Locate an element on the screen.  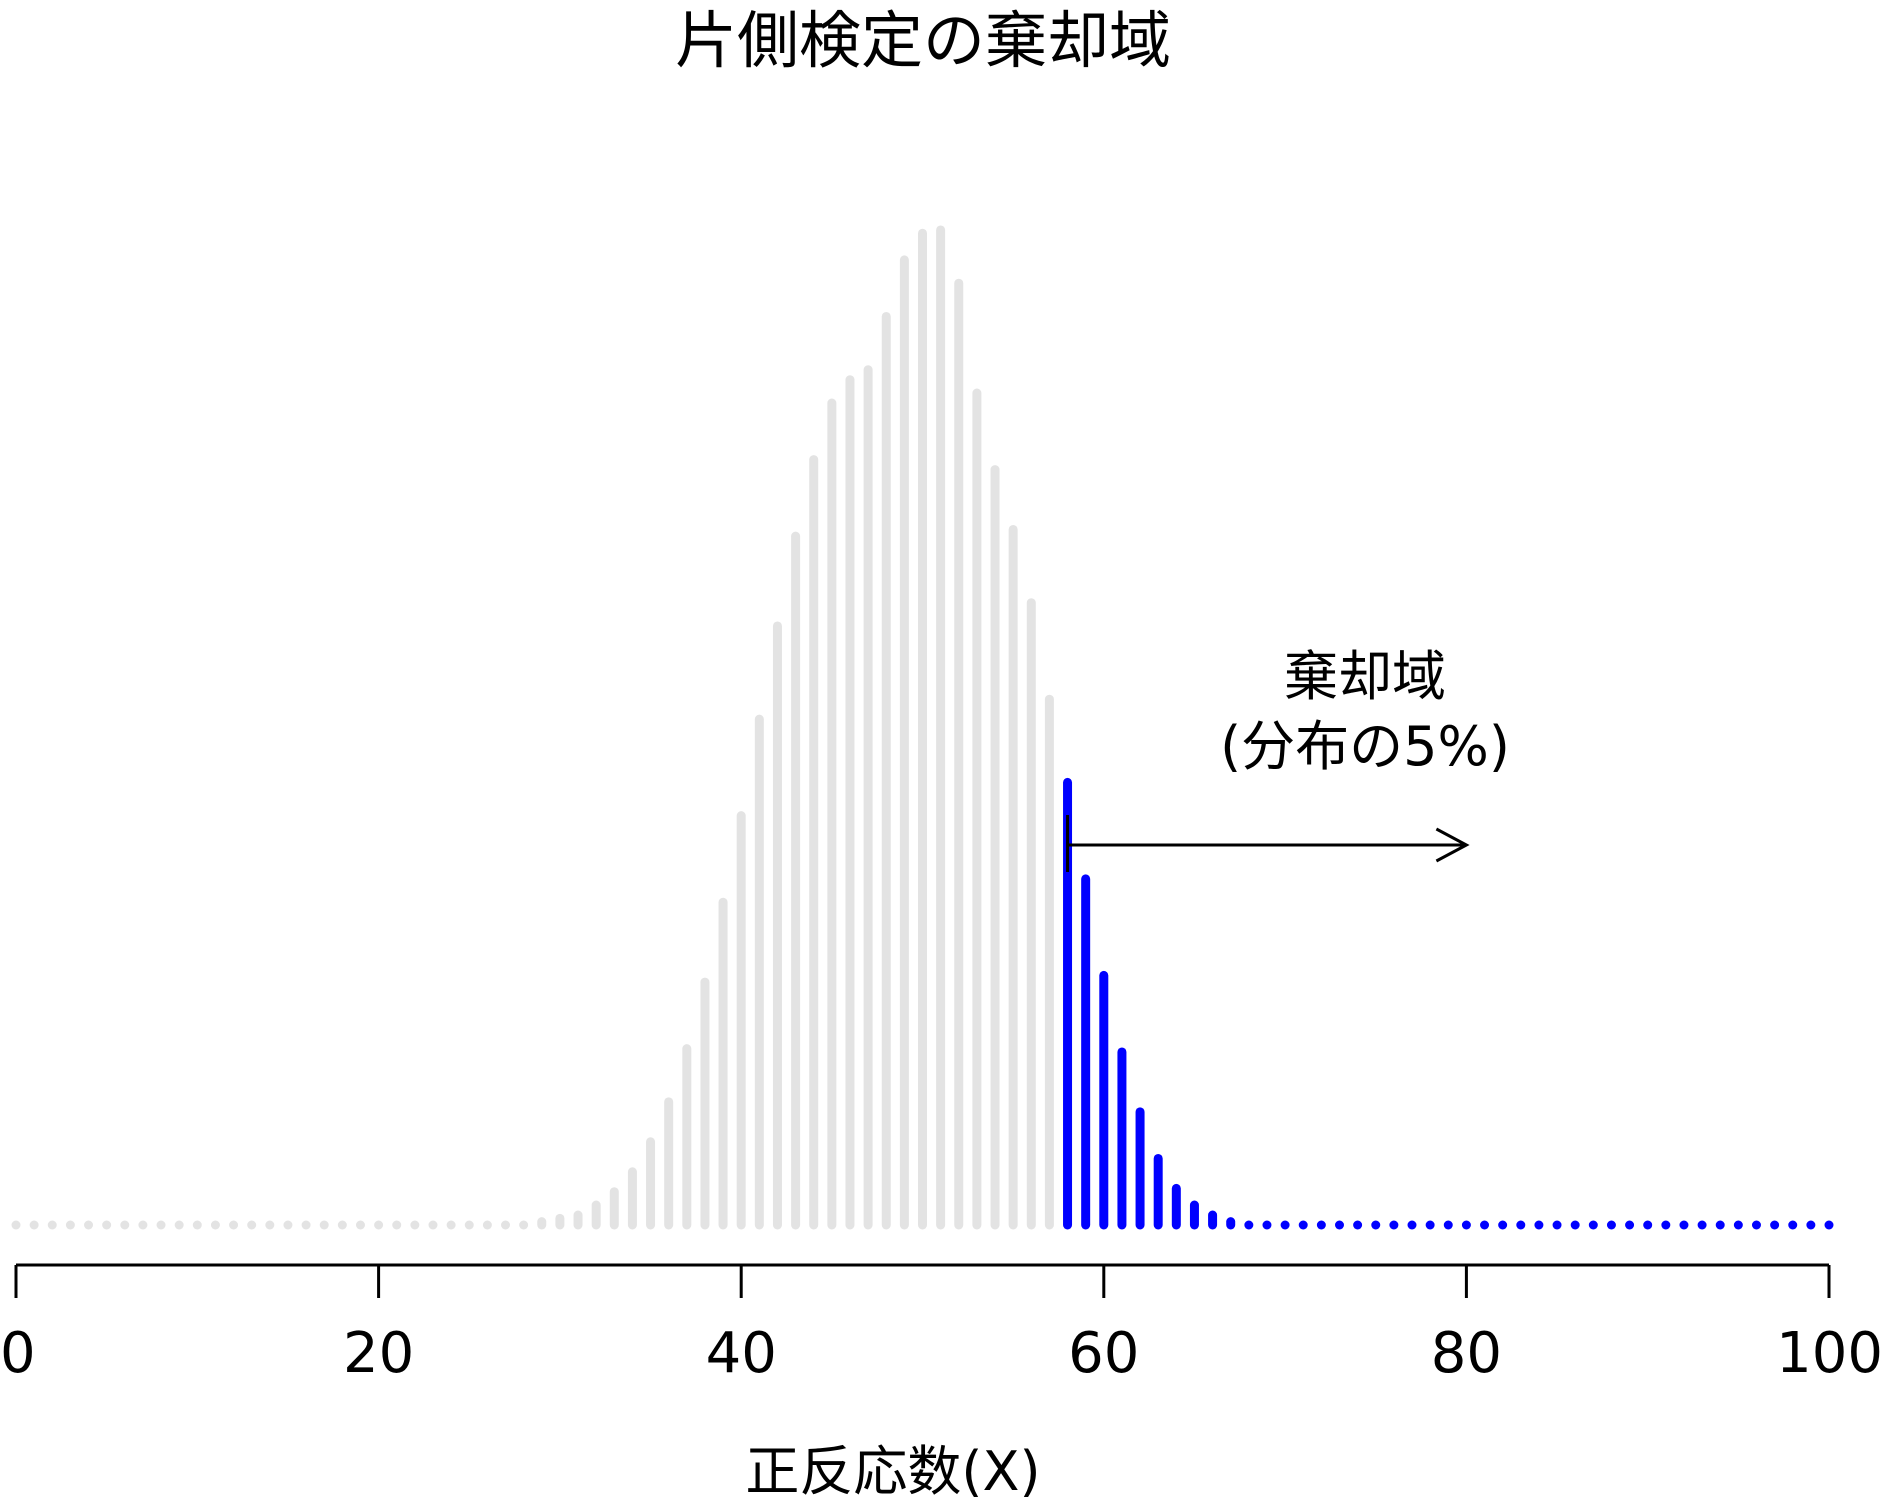
x-tick-label-40: 40 is located at coordinates (741, 1353).